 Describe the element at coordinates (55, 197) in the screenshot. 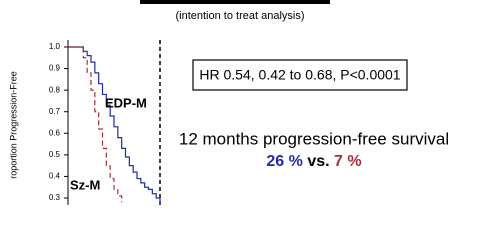

I see `y-tick-label: 0.3` at that location.